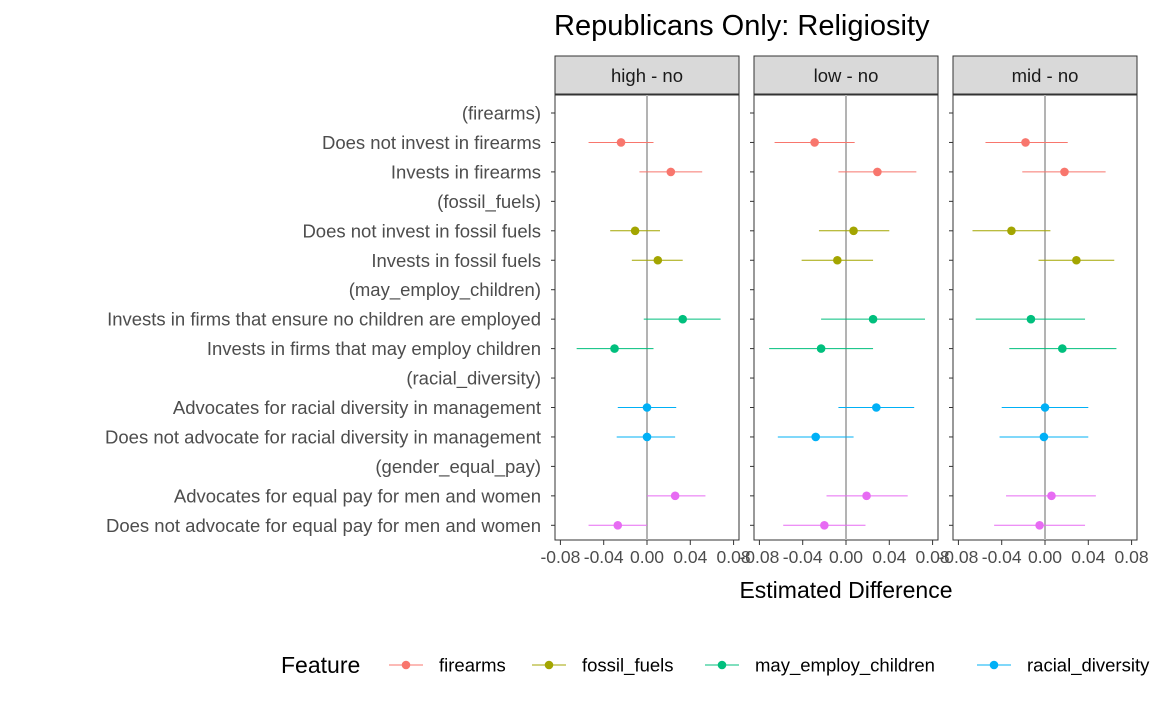 The height and width of the screenshot is (711, 1152). What do you see at coordinates (472, 665) in the screenshot?
I see `legend-label: firearms` at bounding box center [472, 665].